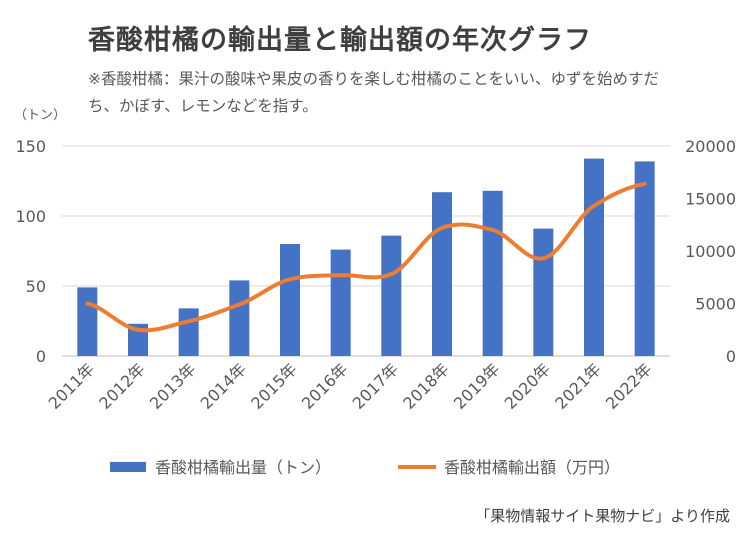 Image resolution: width=752 pixels, height=539 pixels. I want to click on y-right-tick-label: 5000, so click(715, 304).